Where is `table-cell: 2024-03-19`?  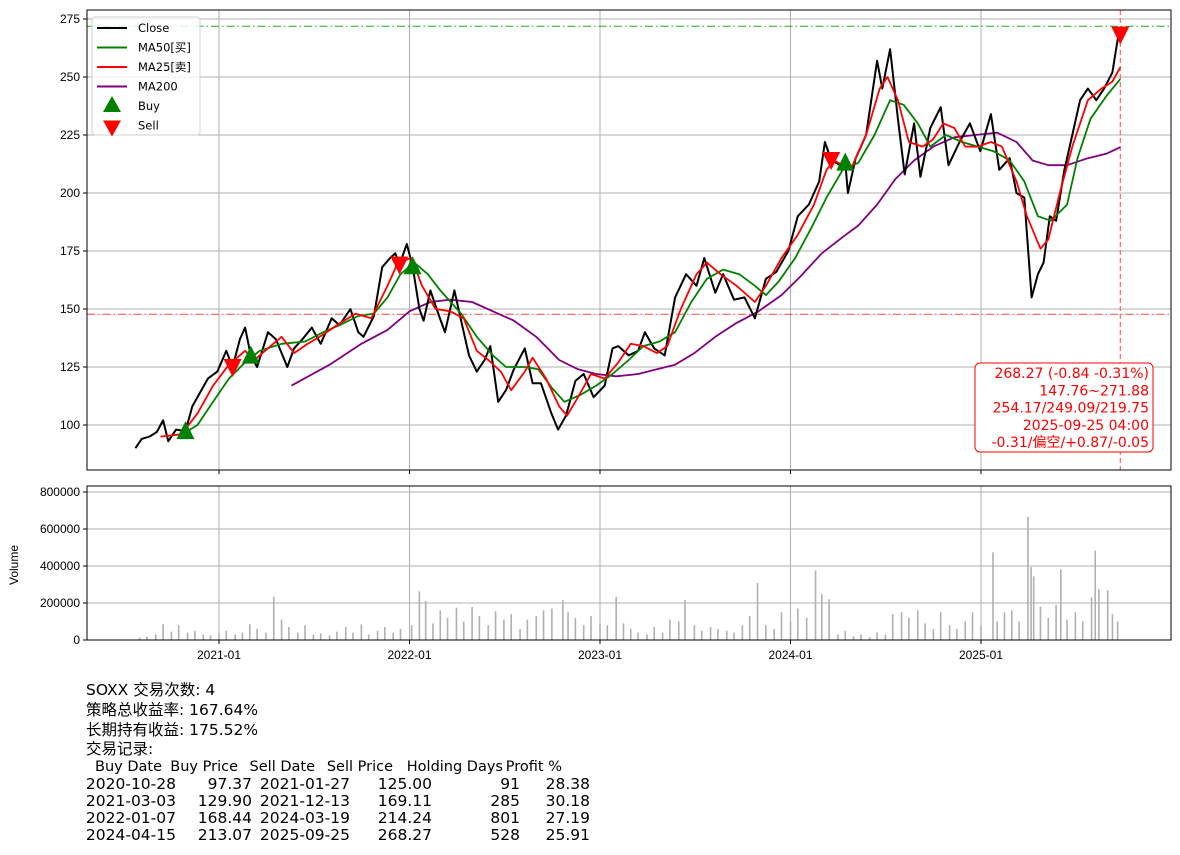
table-cell: 2024-03-19 is located at coordinates (304, 818).